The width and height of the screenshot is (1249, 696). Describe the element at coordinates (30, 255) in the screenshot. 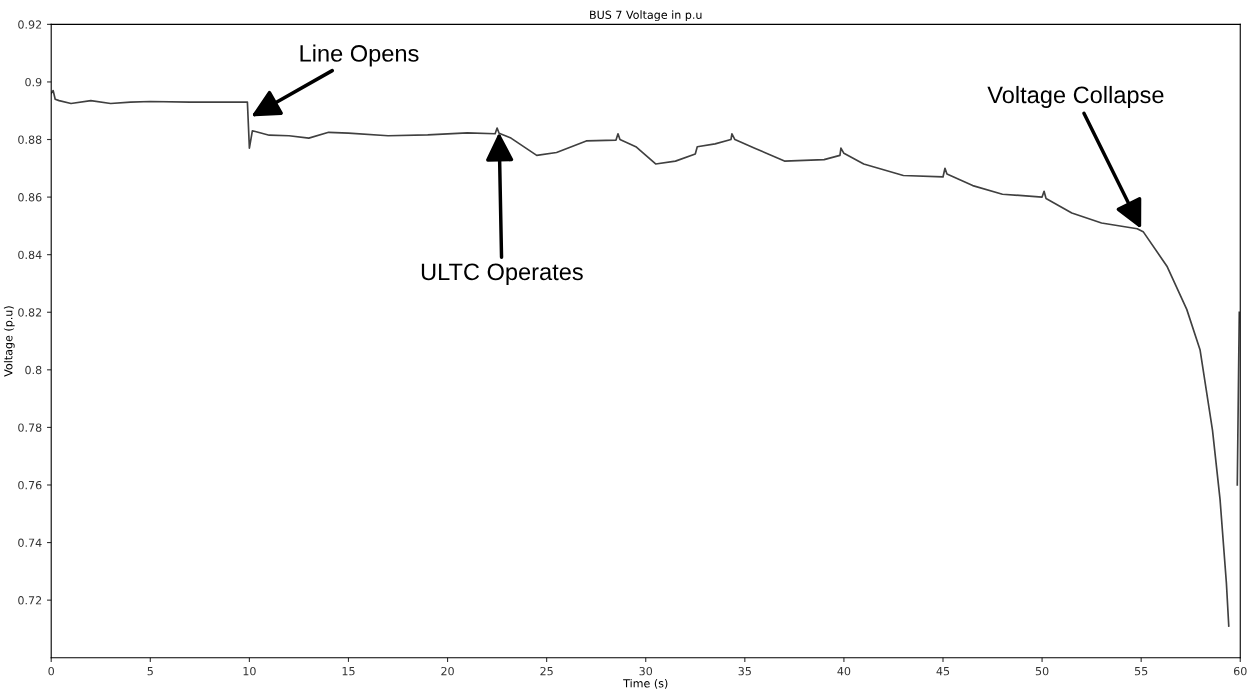

I see `y-tick-label: 0.84` at that location.